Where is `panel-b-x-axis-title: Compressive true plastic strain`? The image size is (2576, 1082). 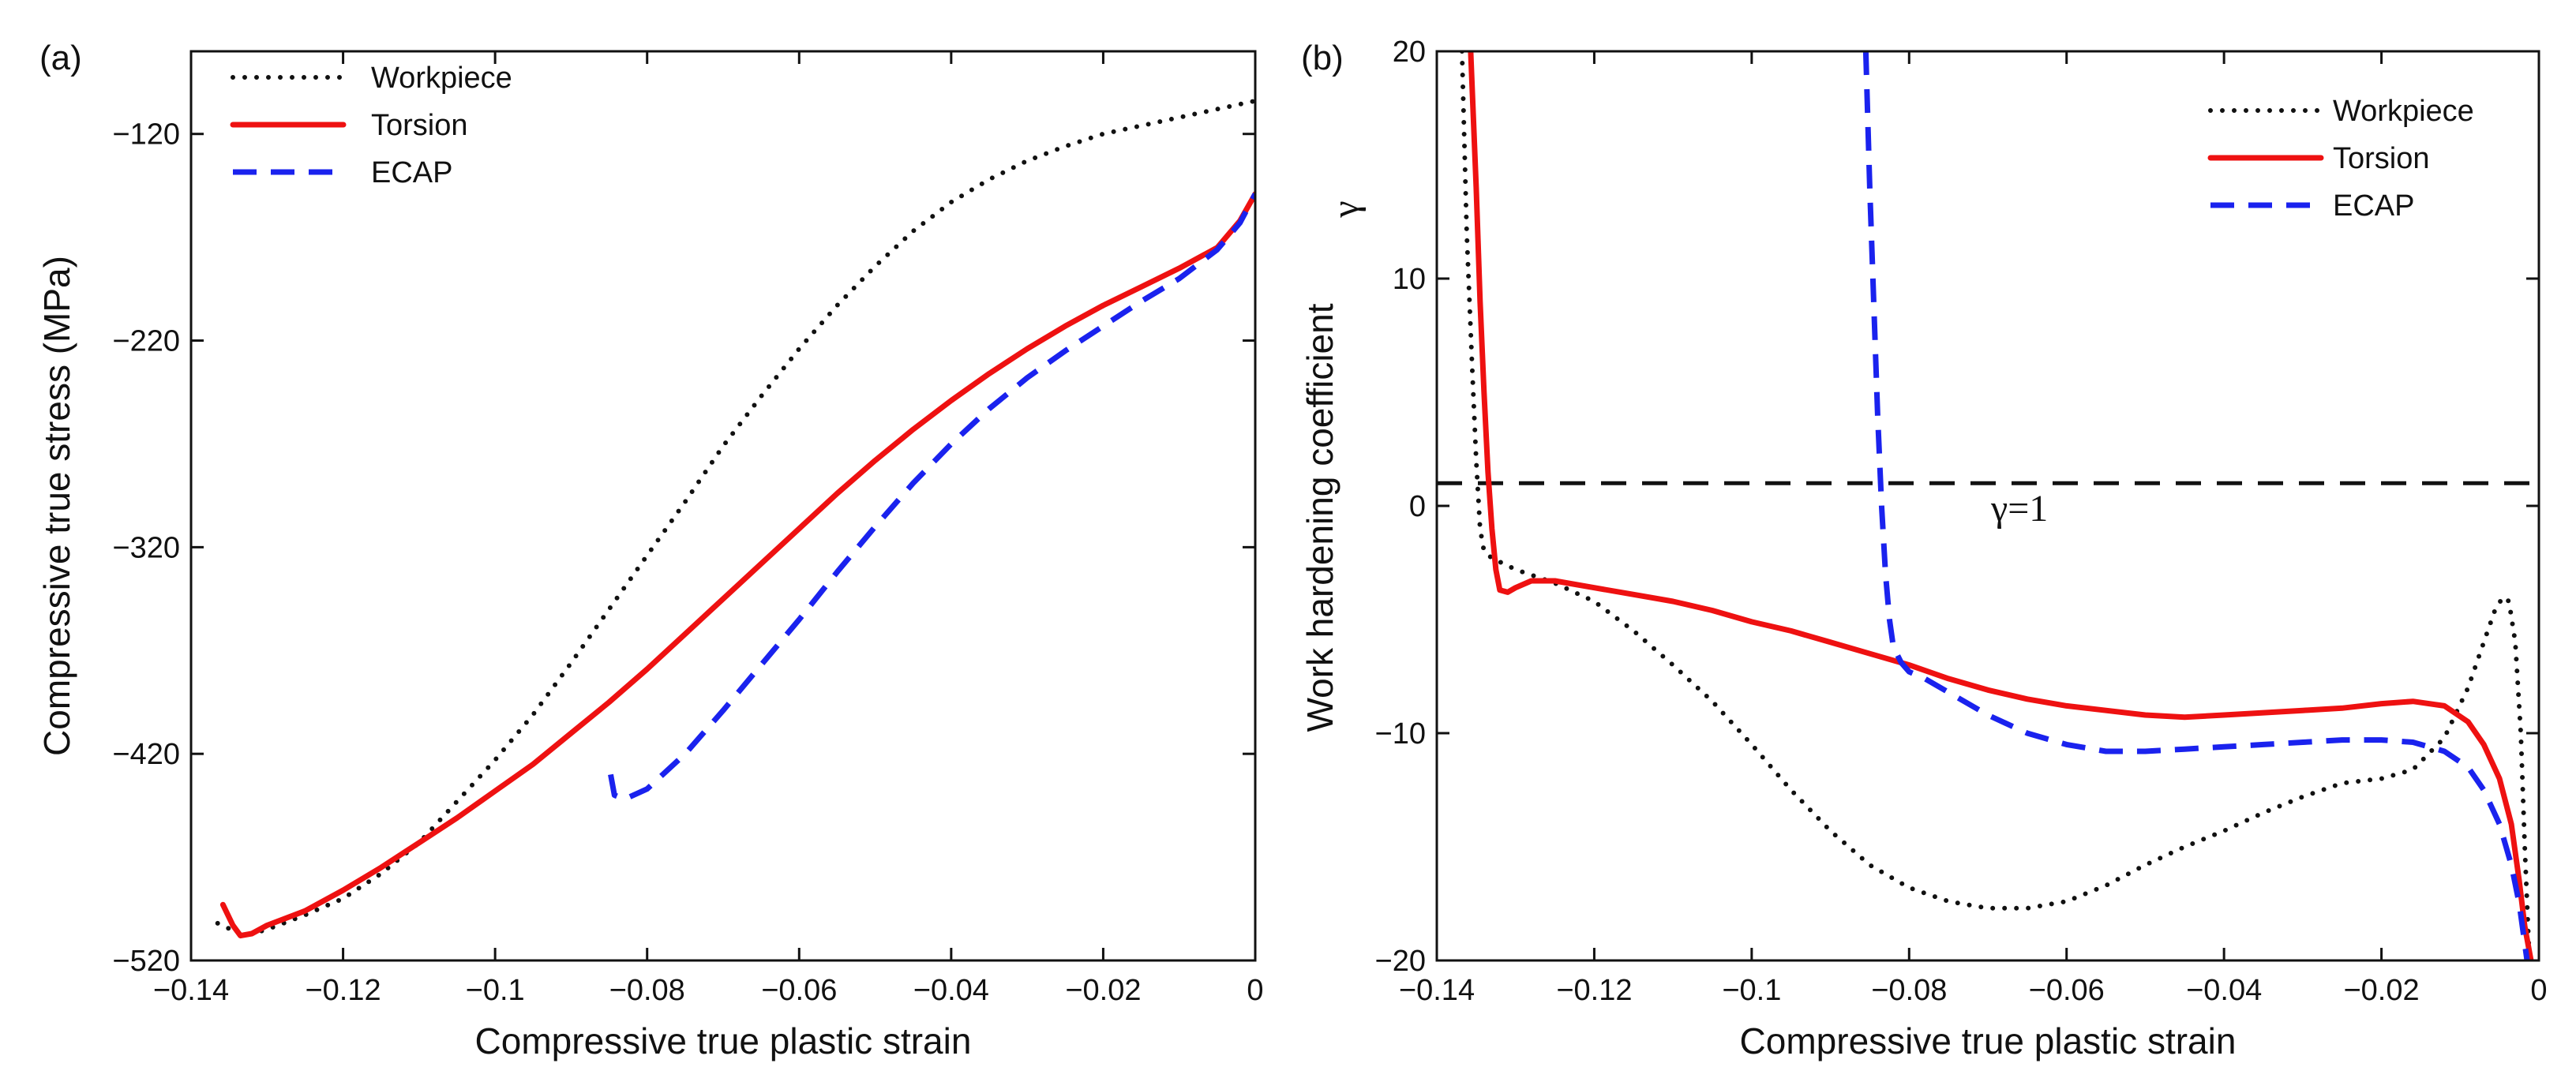 panel-b-x-axis-title: Compressive true plastic strain is located at coordinates (1989, 1040).